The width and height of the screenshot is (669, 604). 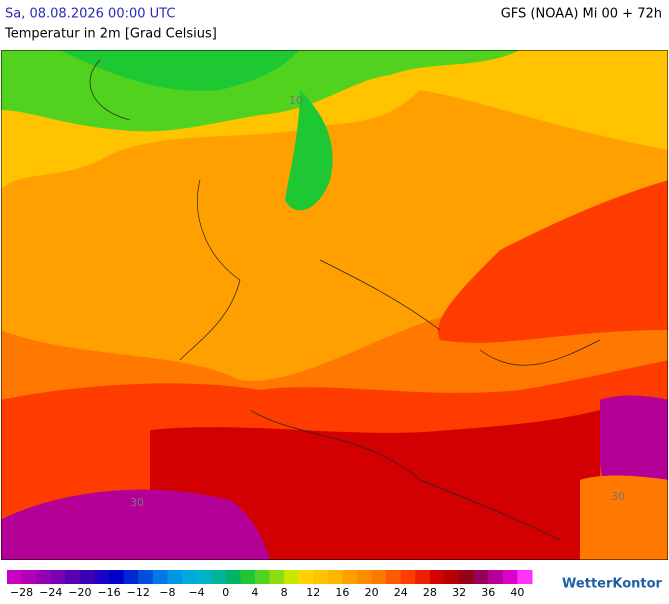 What do you see at coordinates (372, 592) in the screenshot?
I see `legend-tick-label: 20` at bounding box center [372, 592].